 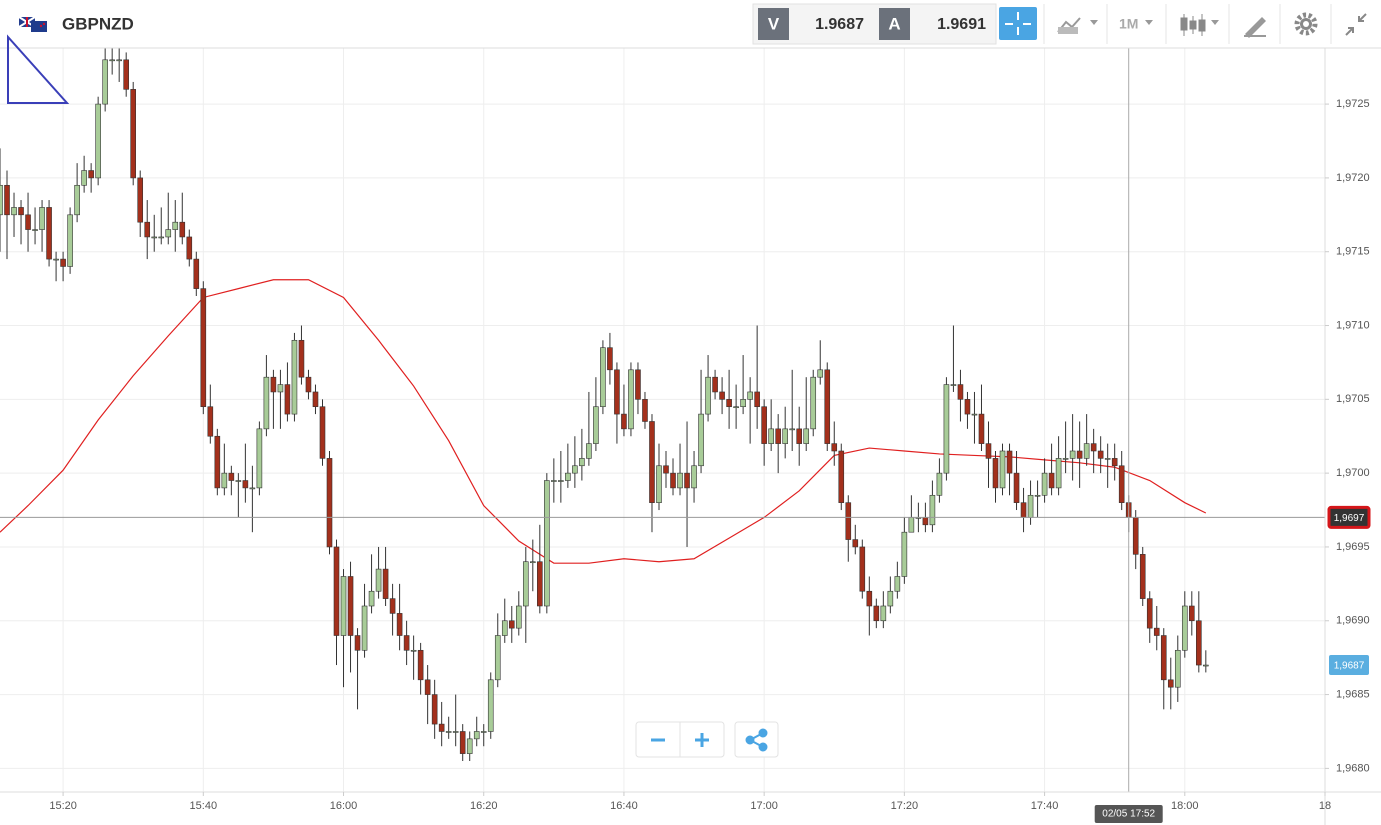 I want to click on timeframe-button: 1M, so click(x=1128, y=24).